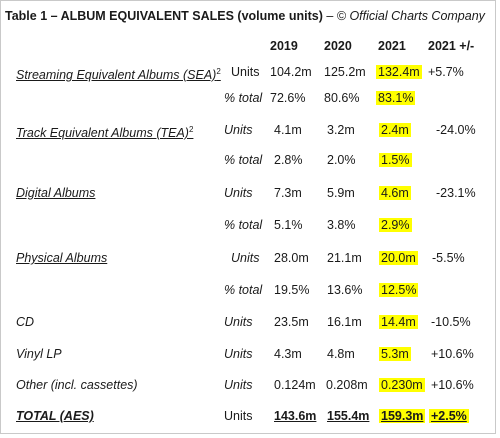  What do you see at coordinates (291, 72) in the screenshot?
I see `cell-2019: 104.2m` at bounding box center [291, 72].